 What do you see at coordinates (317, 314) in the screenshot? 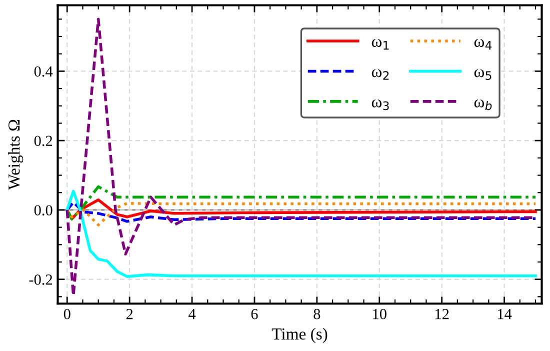
I see `x-tick-label: 8` at bounding box center [317, 314].